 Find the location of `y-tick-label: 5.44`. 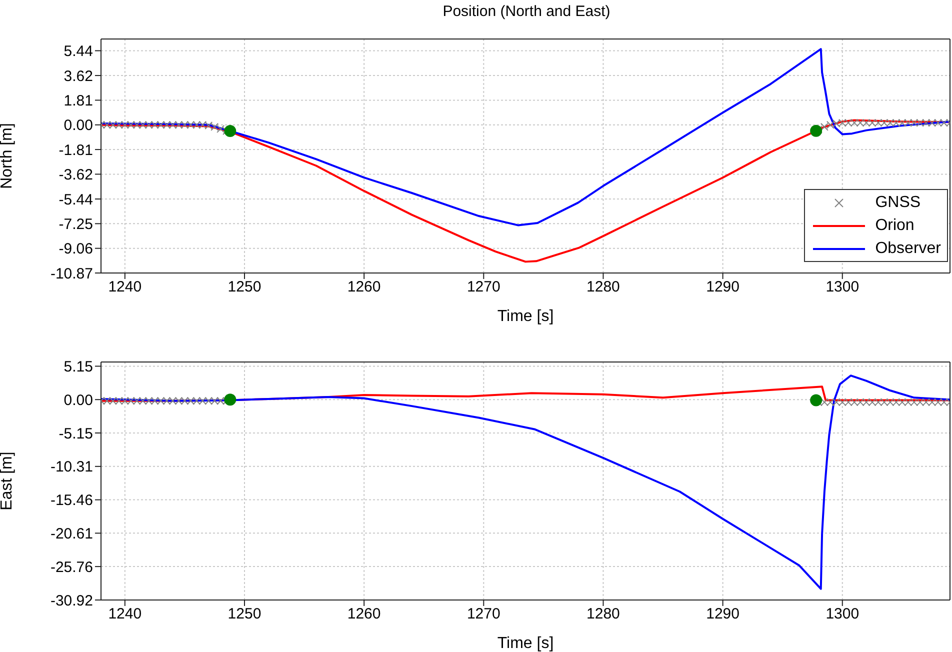

y-tick-label: 5.44 is located at coordinates (78, 51).